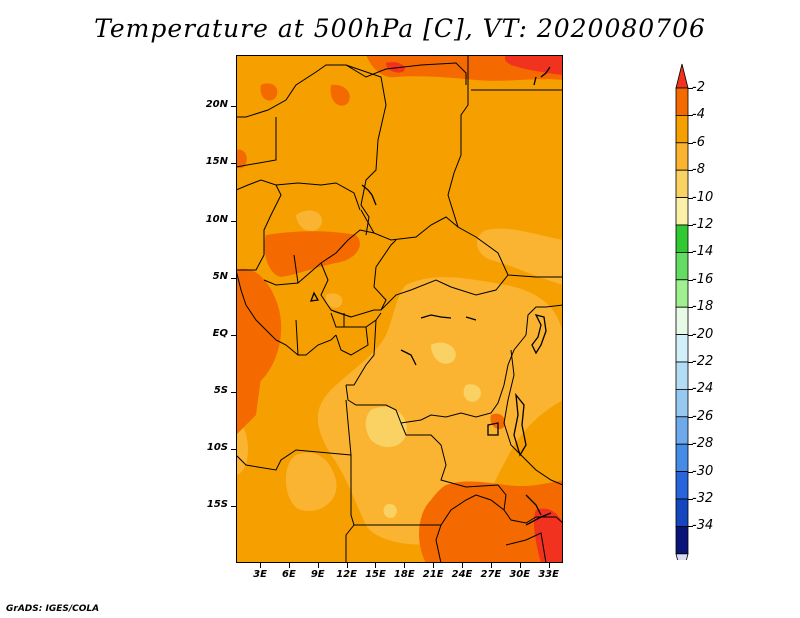 This screenshot has height=618, width=800. What do you see at coordinates (703, 197) in the screenshot?
I see `colorbar-label: -10` at bounding box center [703, 197].